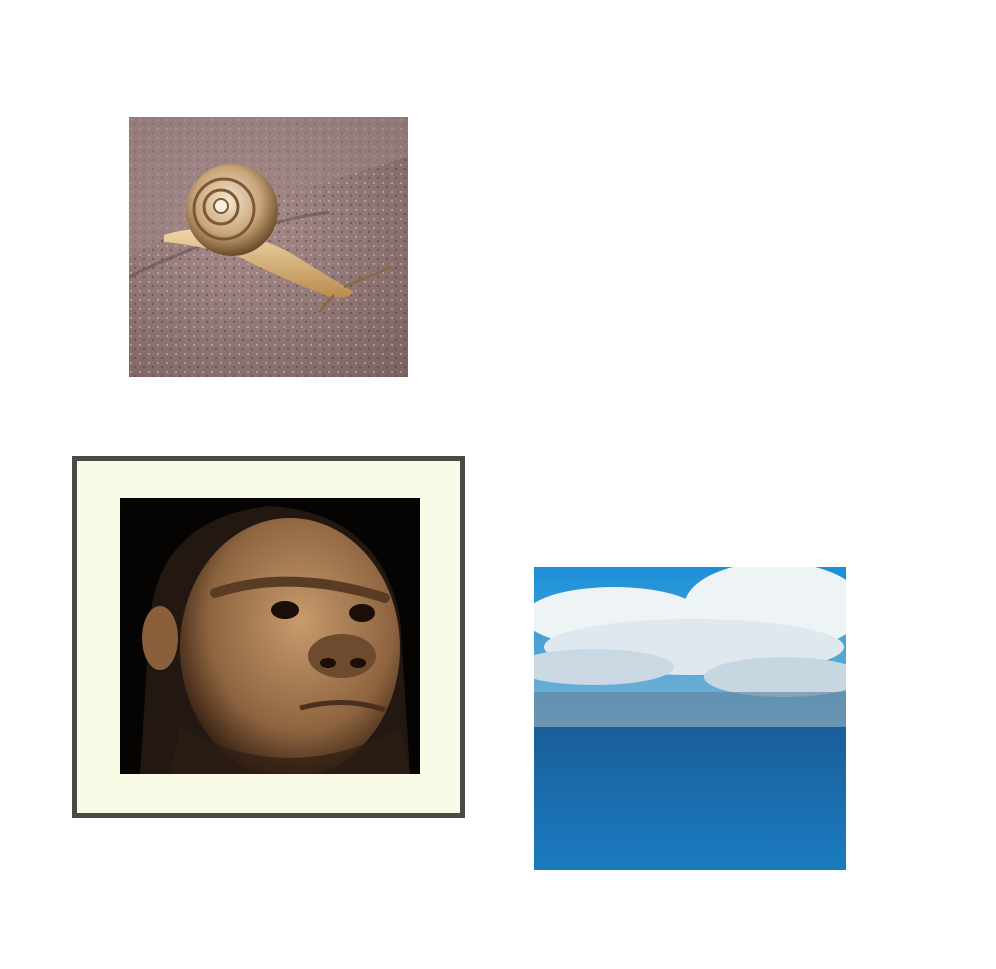 This screenshot has width=996, height=969. I want to click on snail-image, so click(268, 247).